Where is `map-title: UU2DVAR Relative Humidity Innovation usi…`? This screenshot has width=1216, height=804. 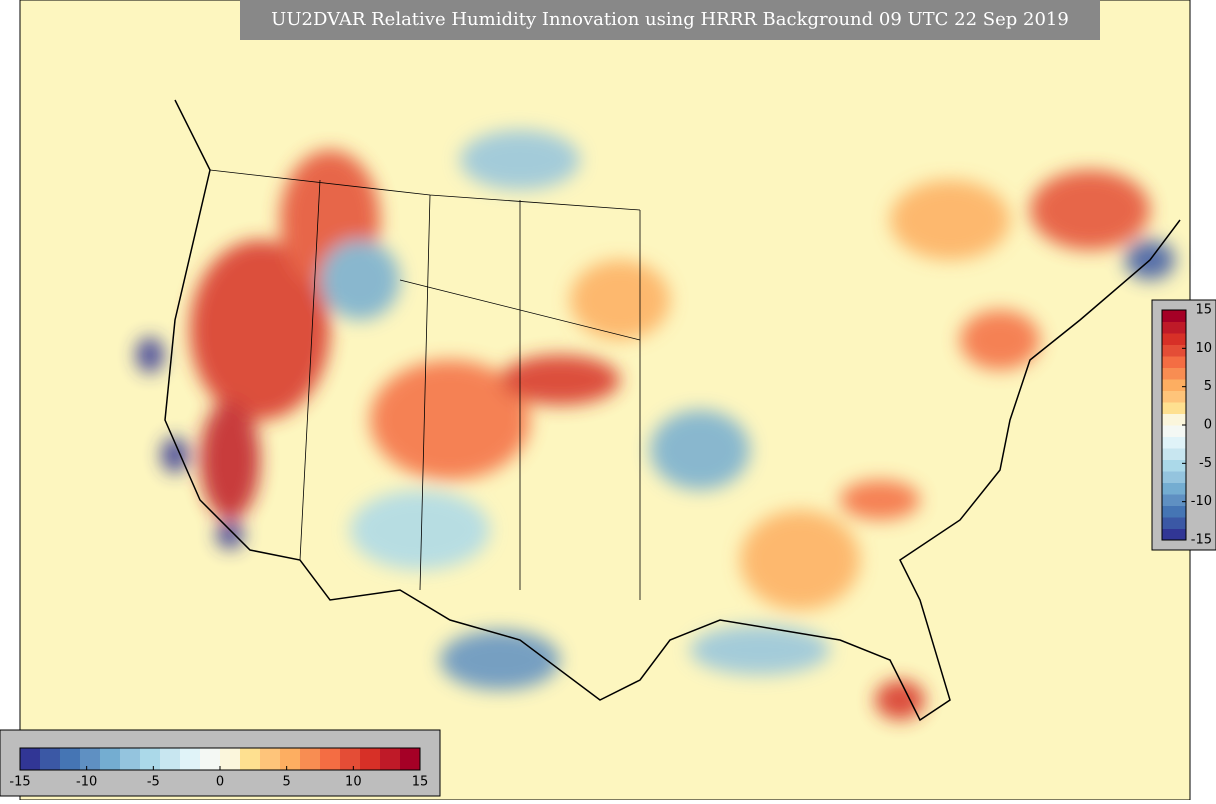 map-title: UU2DVAR Relative Humidity Innovation usi… is located at coordinates (670, 19).